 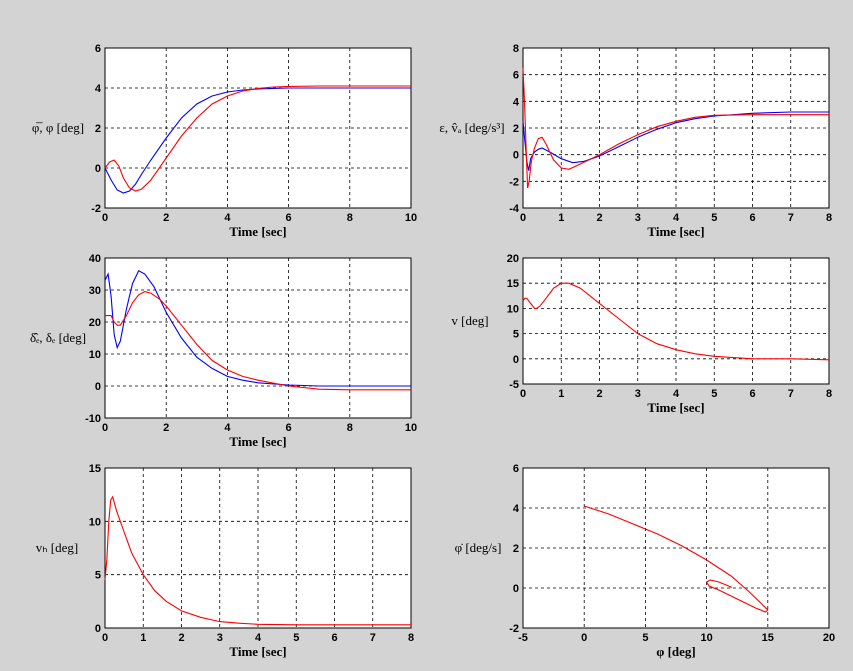 I want to click on y-tick-label: 8, so click(x=516, y=49).